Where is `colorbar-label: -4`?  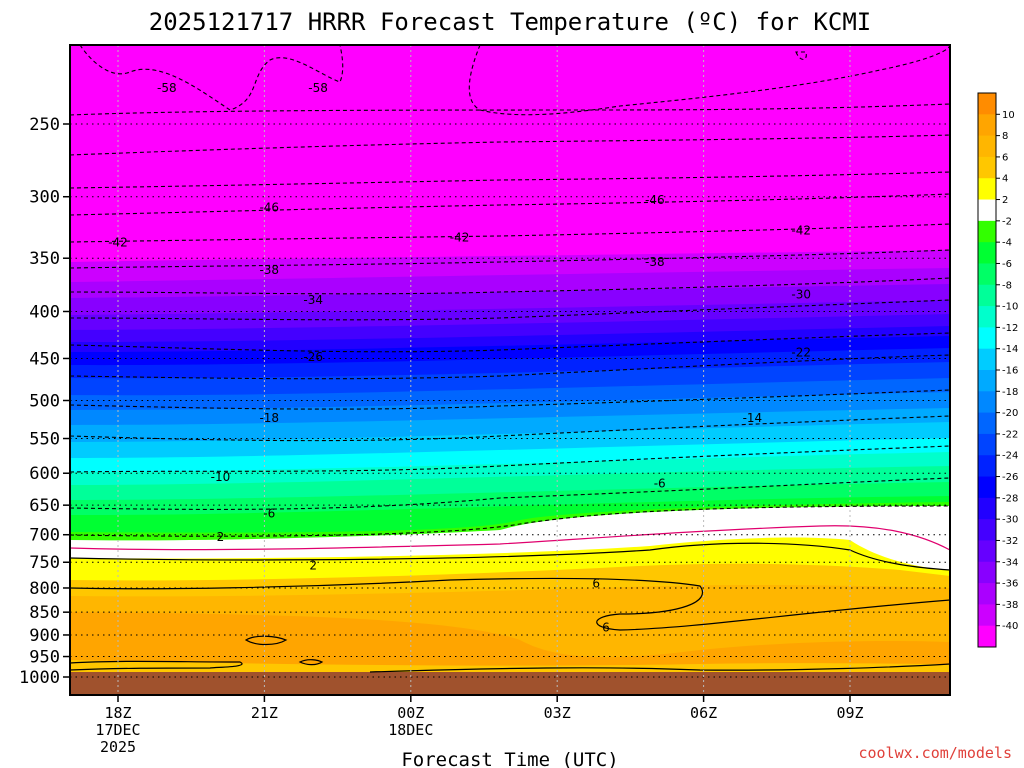
colorbar-label: -4 is located at coordinates (1007, 243).